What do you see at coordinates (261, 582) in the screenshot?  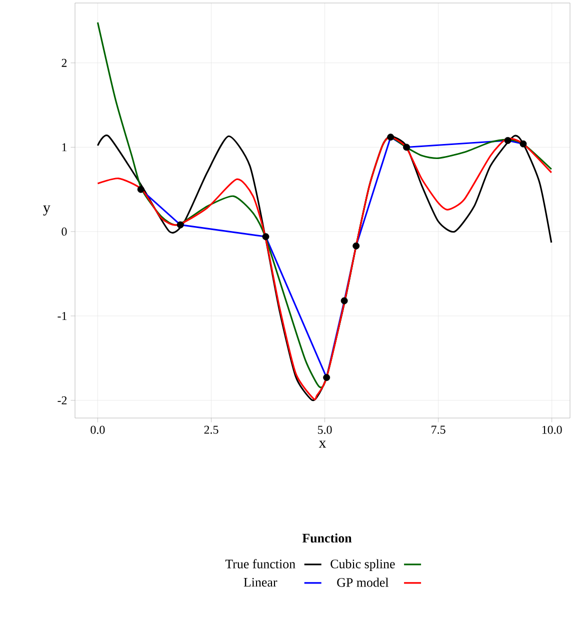 I see `legend-label: Linear` at bounding box center [261, 582].